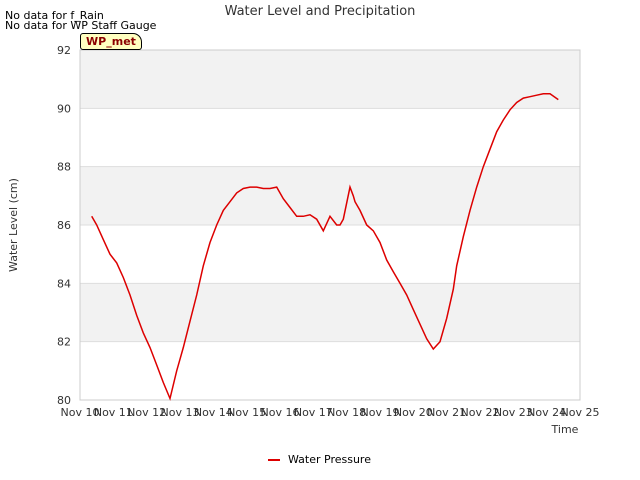 This screenshot has height=480, width=640. I want to click on x-tick-label: Nov 19, so click(380, 412).